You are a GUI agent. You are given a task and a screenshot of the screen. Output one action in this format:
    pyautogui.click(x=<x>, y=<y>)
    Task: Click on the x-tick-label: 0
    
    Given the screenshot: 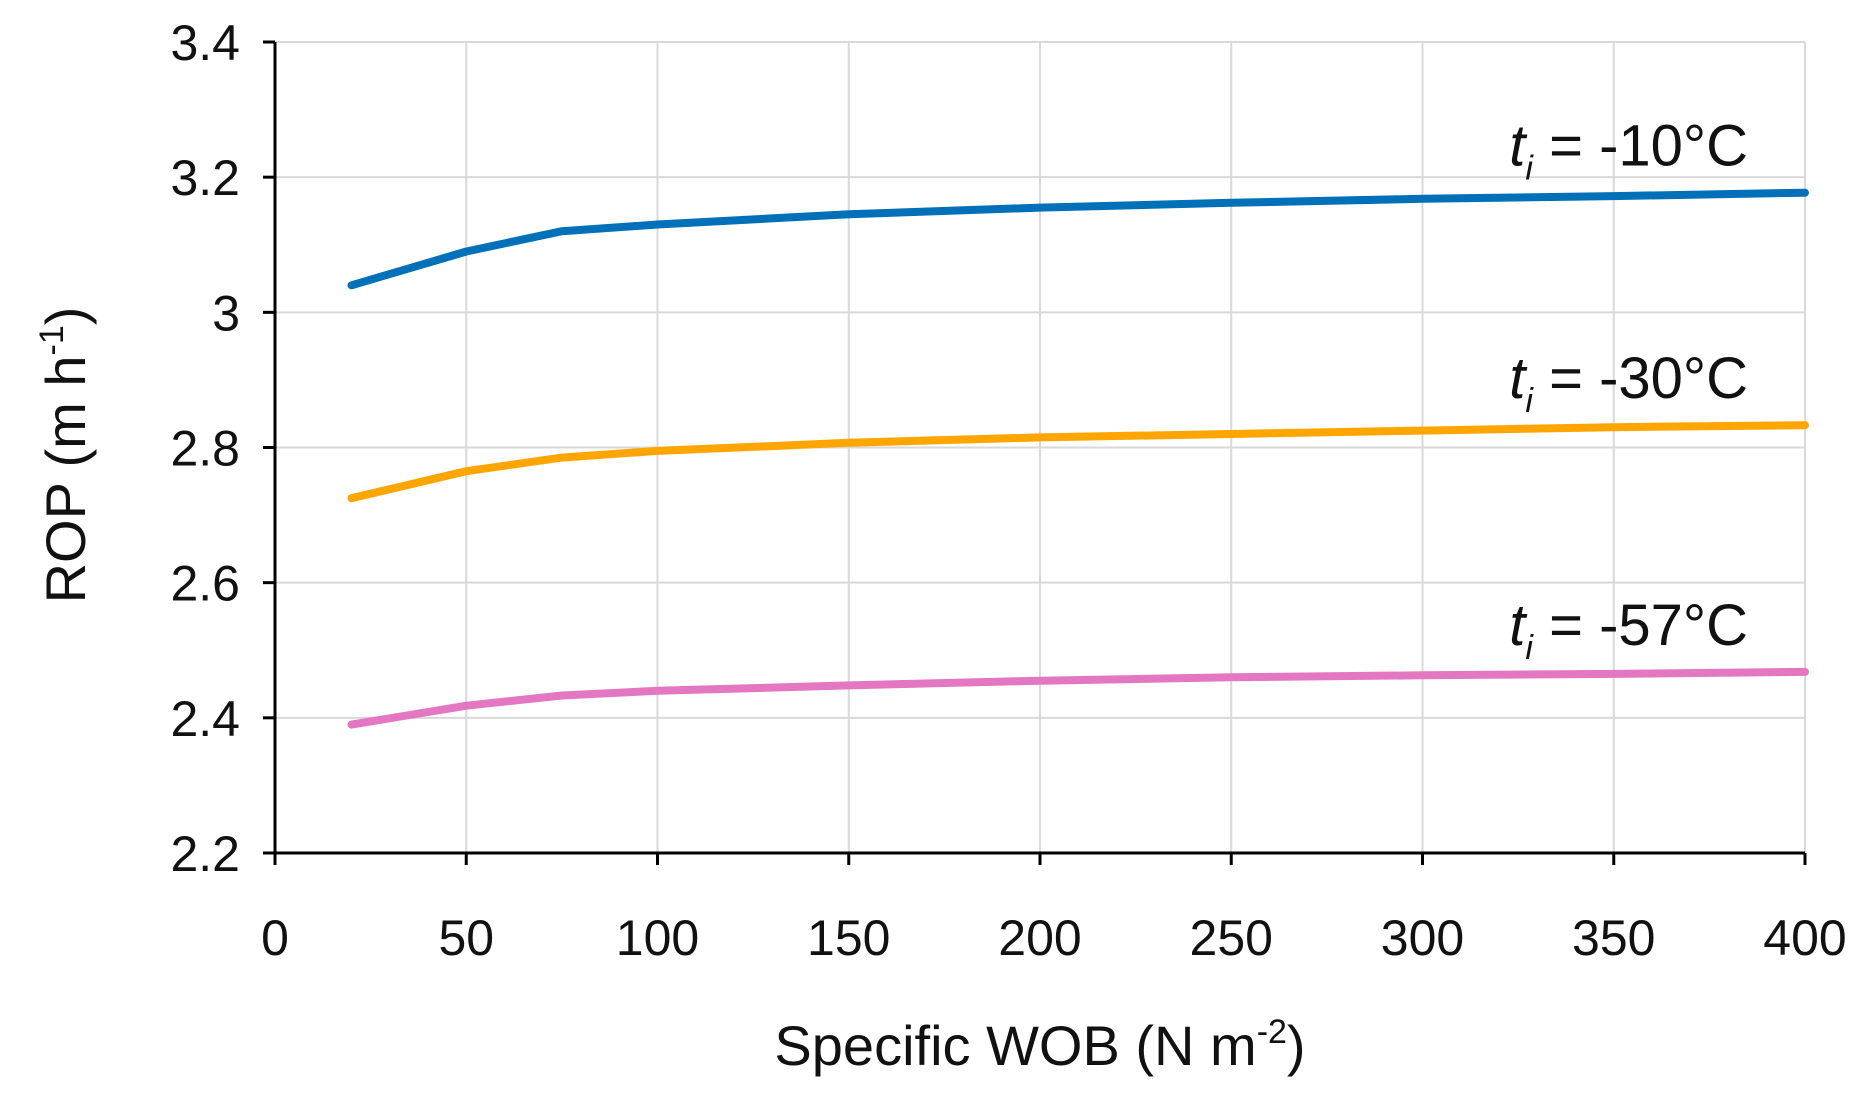 What is the action you would take?
    pyautogui.click(x=275, y=938)
    